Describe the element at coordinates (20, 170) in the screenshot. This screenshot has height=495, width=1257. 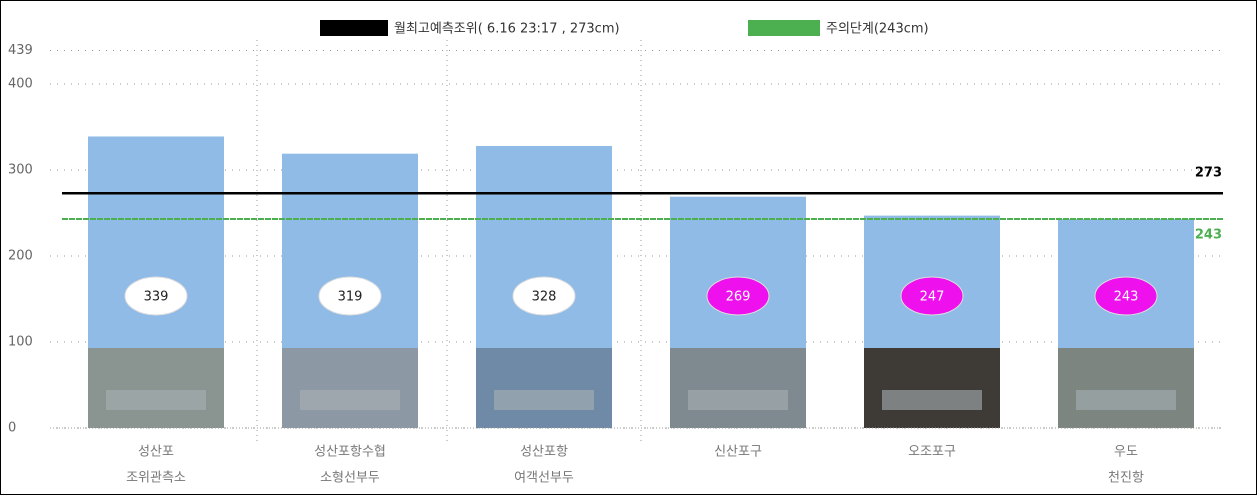
I see `y-tick-label: 300` at that location.